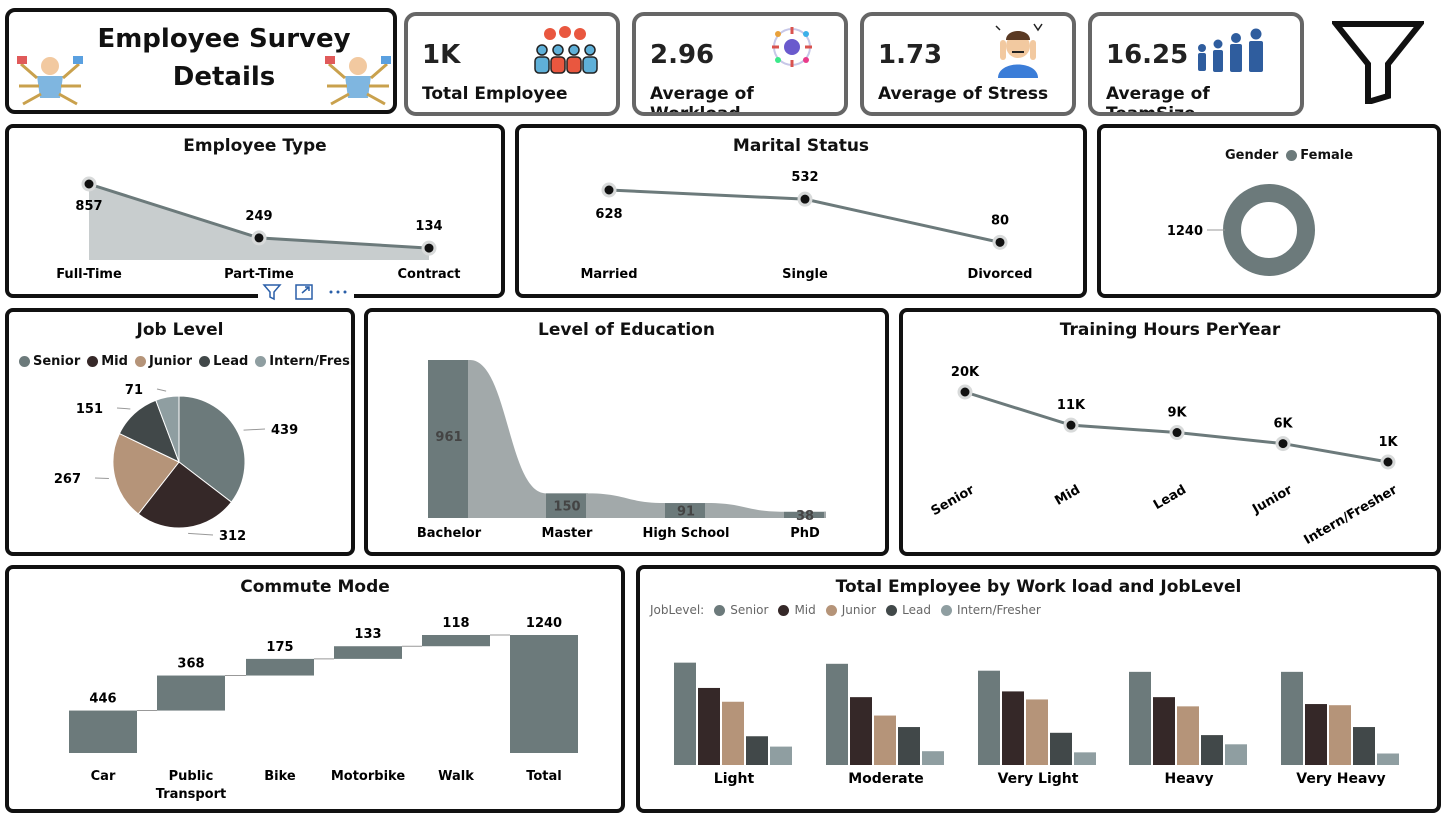 This screenshot has height=817, width=1448. What do you see at coordinates (1000, 274) in the screenshot?
I see `x-tick-label: Divorced` at bounding box center [1000, 274].